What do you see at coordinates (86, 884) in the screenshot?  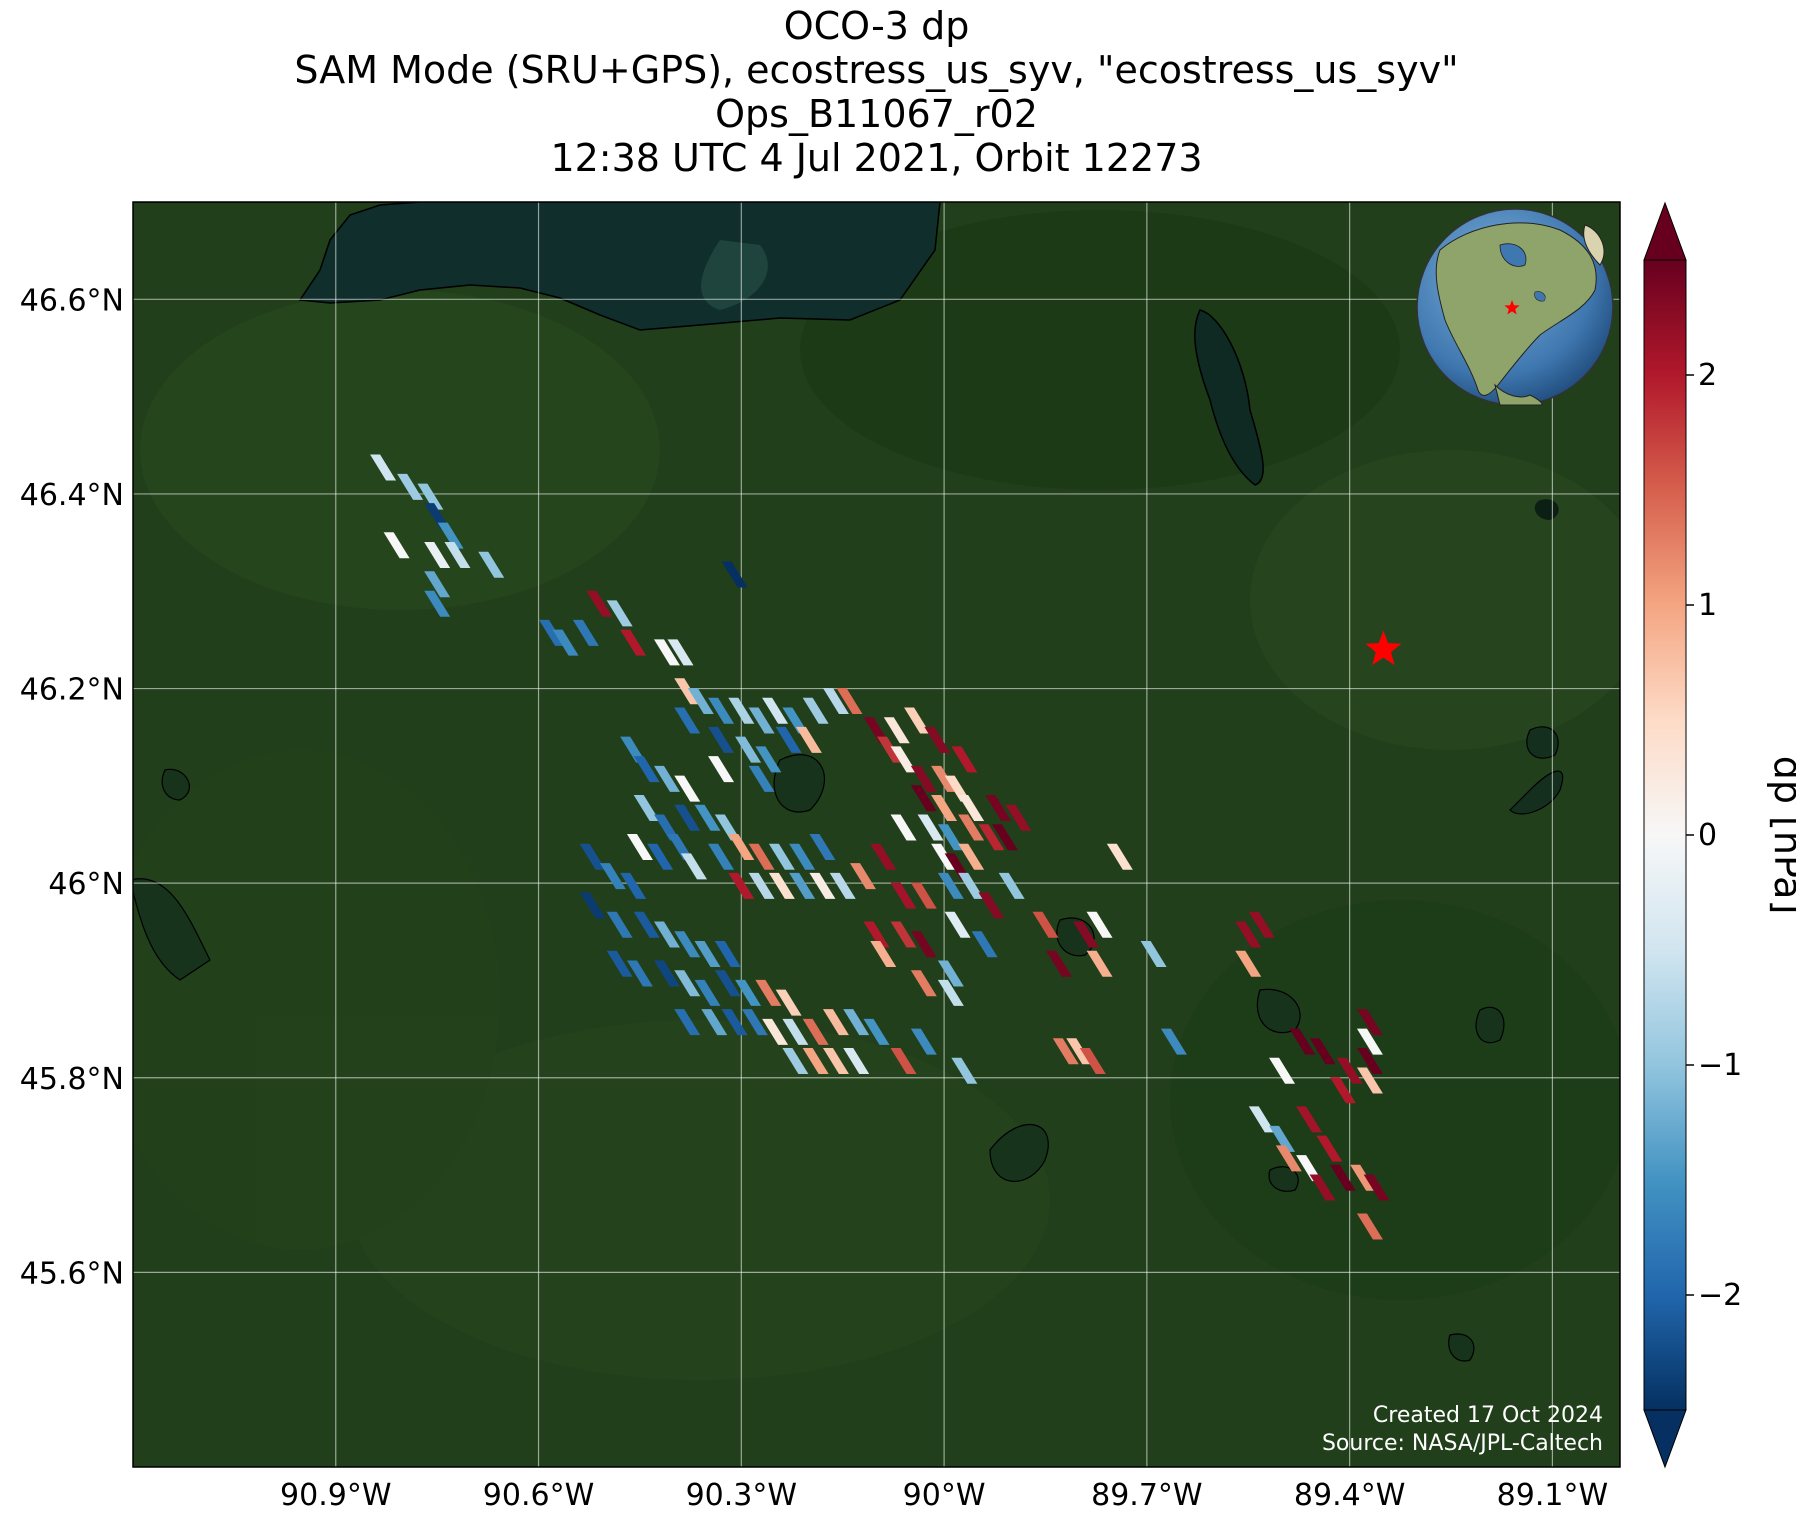 I see `lat-tick-label-3: 46°N` at bounding box center [86, 884].